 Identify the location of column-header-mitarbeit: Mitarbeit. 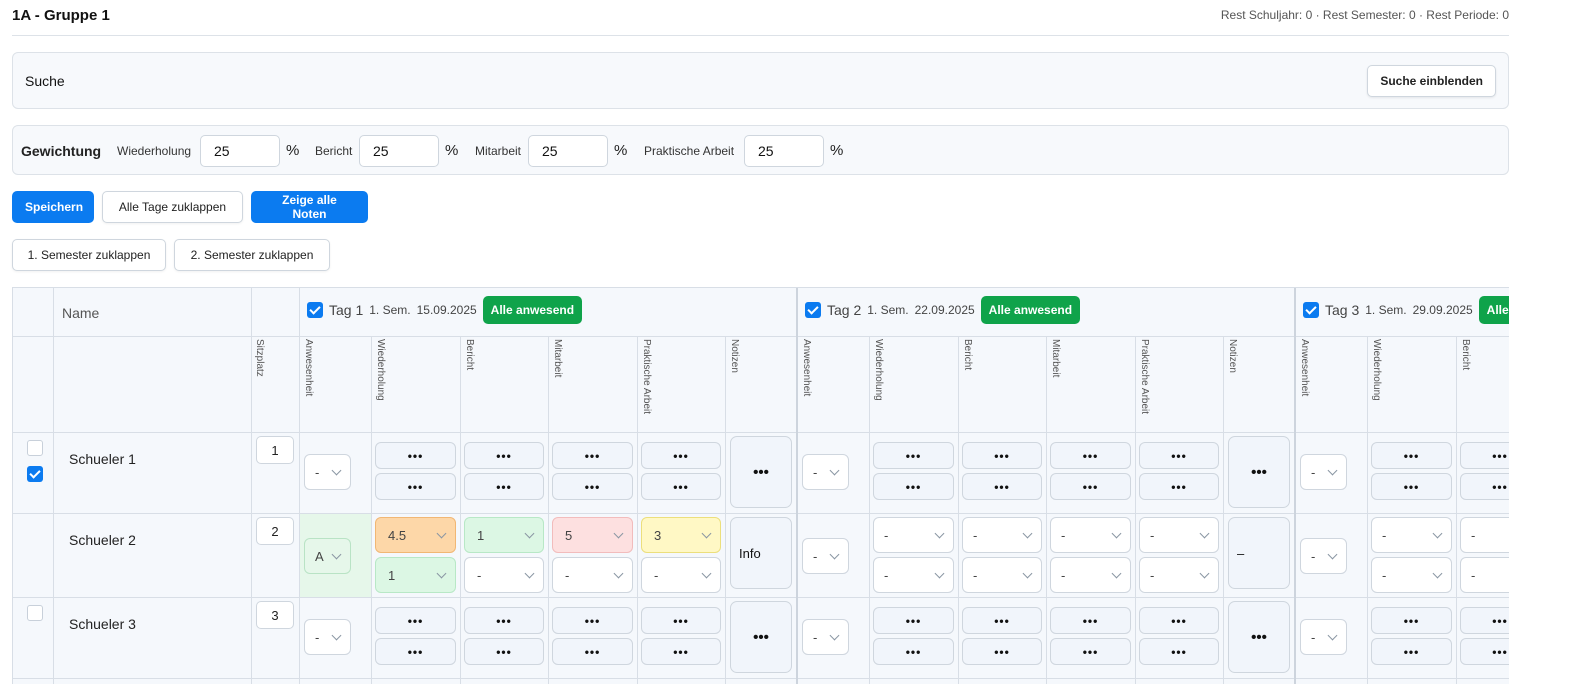
(557, 358).